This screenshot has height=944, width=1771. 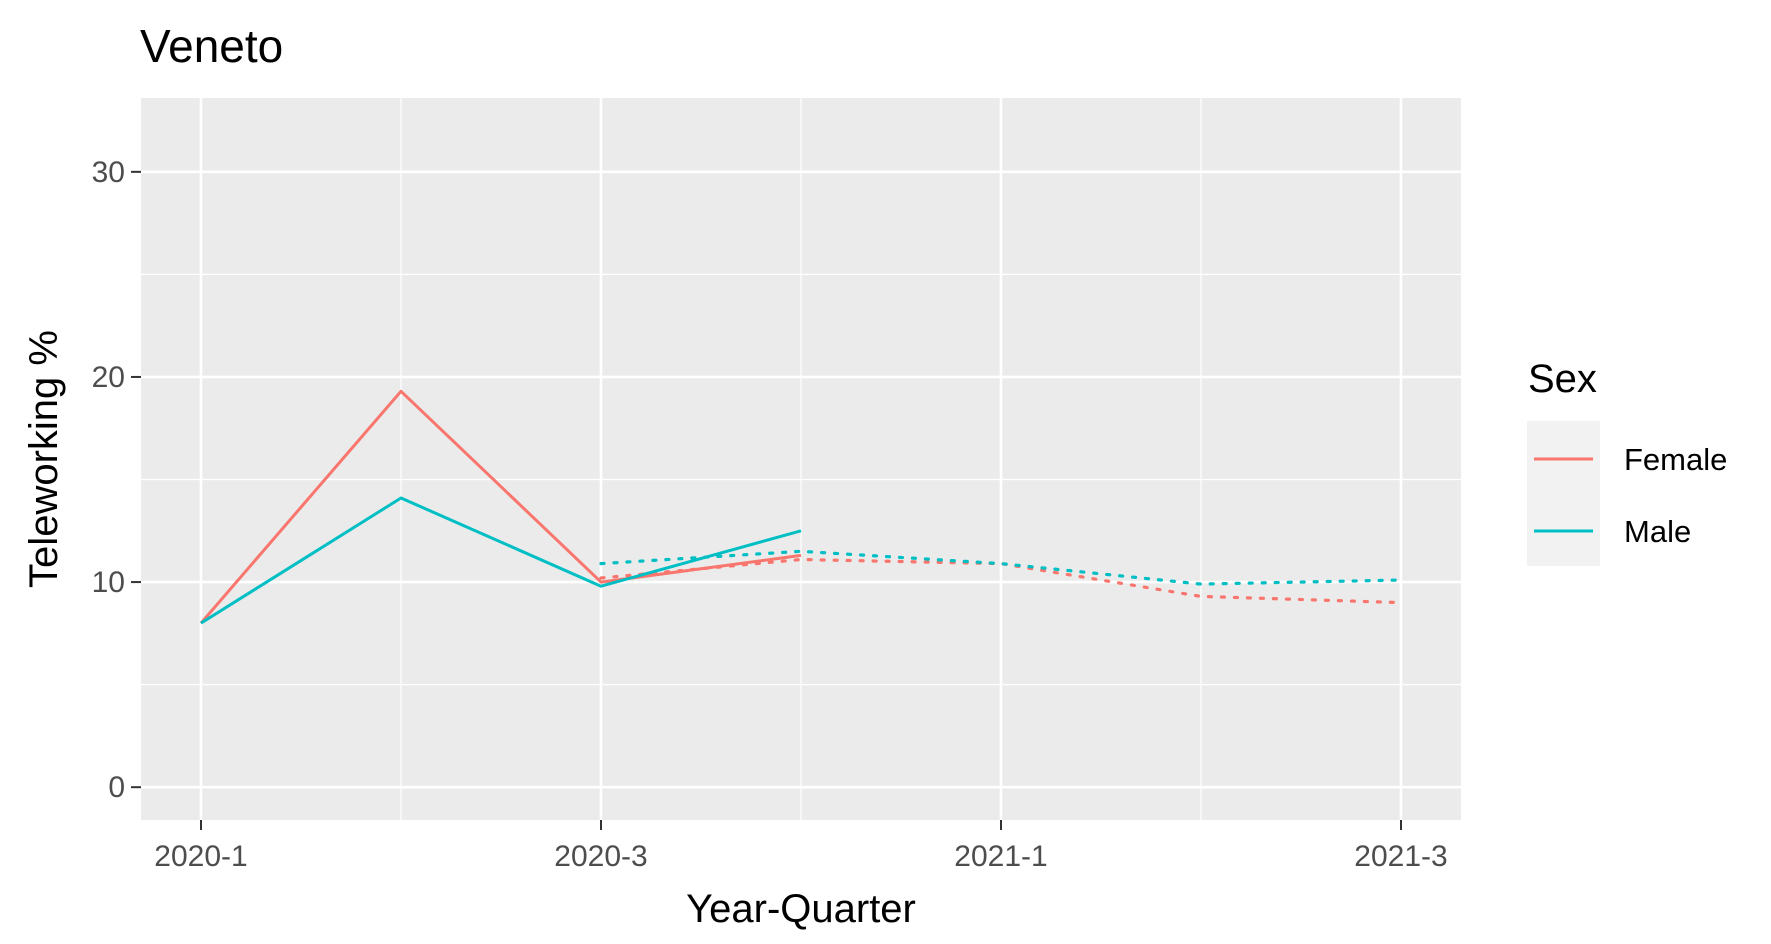 I want to click on legend: Sex Female Male, so click(x=1627, y=461).